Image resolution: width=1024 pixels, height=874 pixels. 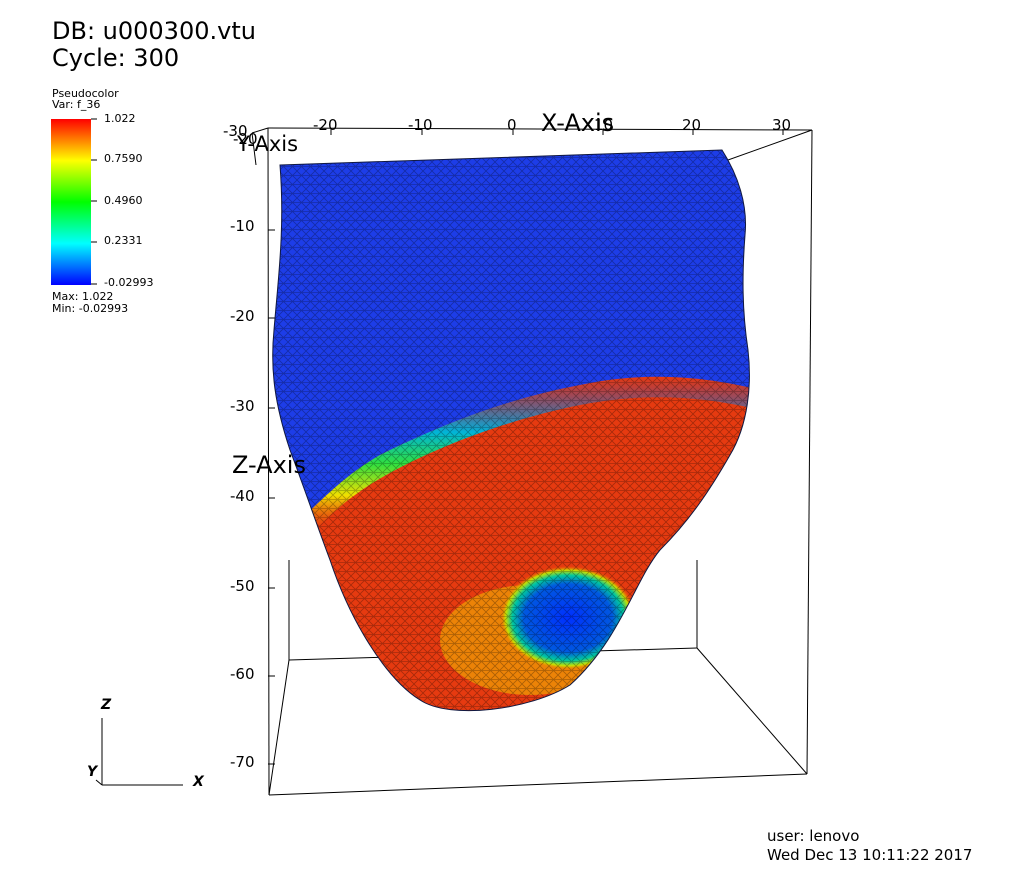 I want to click on legend-variable: Var: f_36, so click(x=76, y=104).